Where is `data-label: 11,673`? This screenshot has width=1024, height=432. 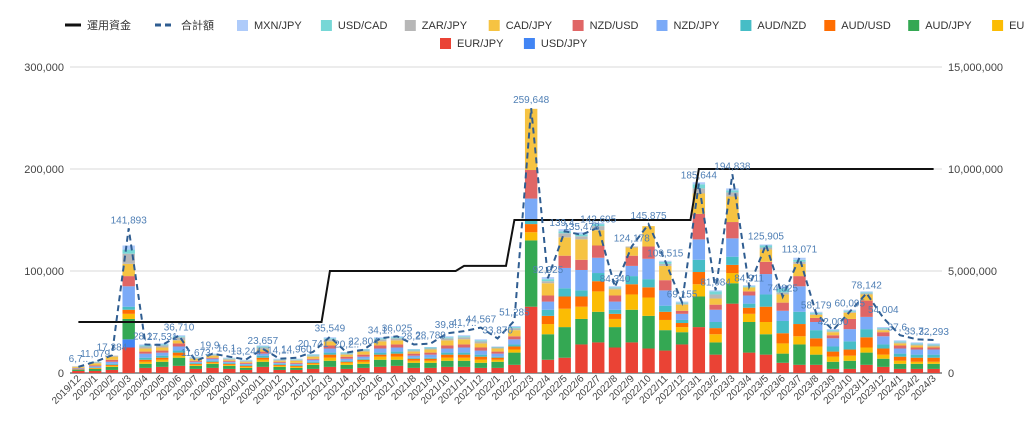
data-label: 11,673 is located at coordinates (196, 353).